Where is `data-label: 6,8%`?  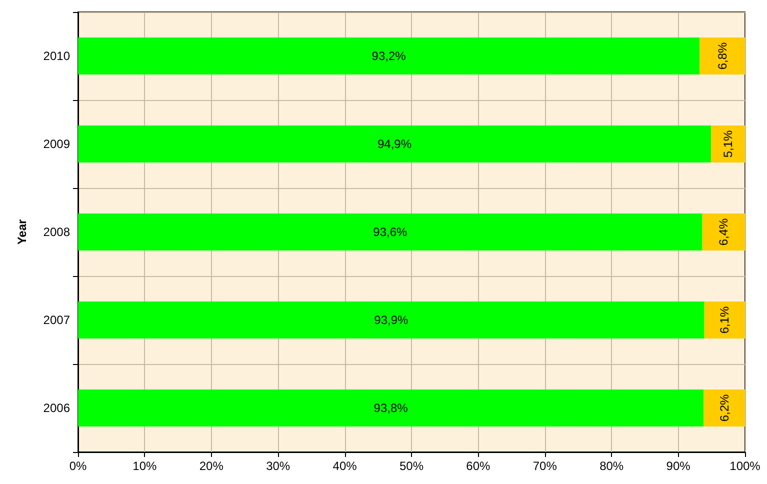 data-label: 6,8% is located at coordinates (722, 56).